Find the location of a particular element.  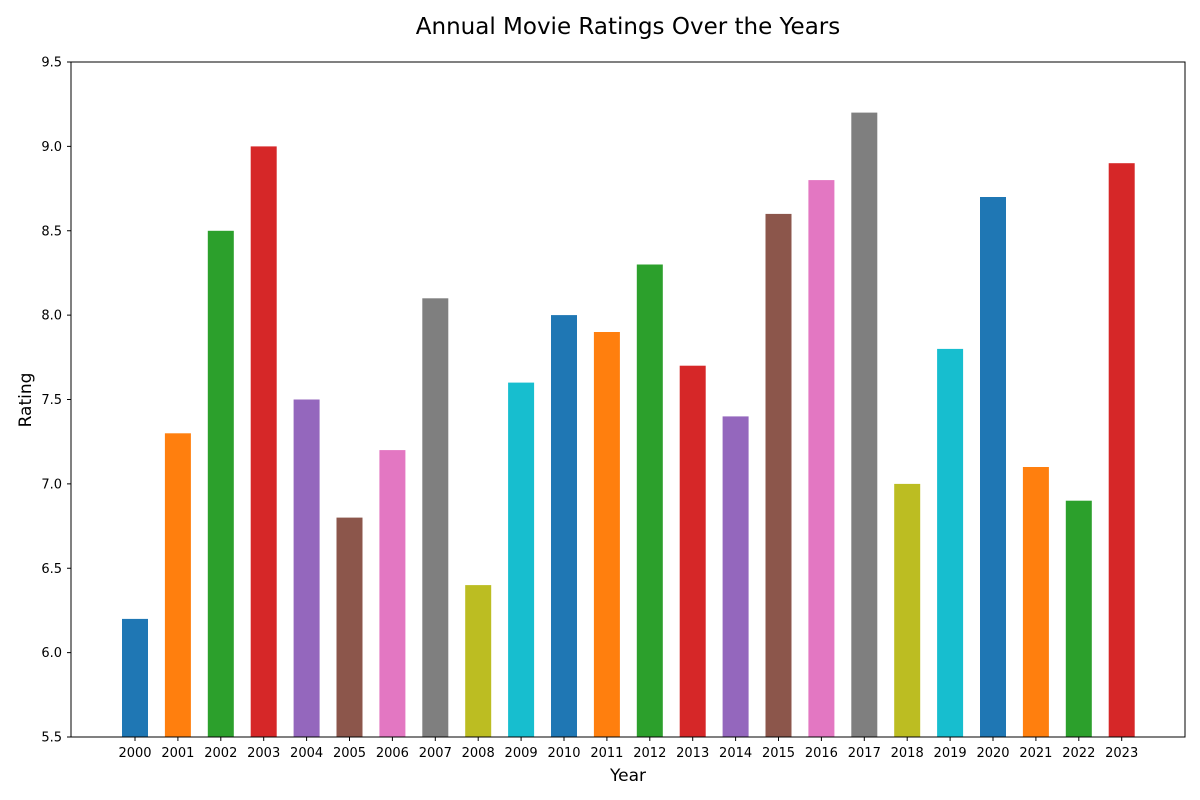

y-tick-label: 8.5 is located at coordinates (51, 231).